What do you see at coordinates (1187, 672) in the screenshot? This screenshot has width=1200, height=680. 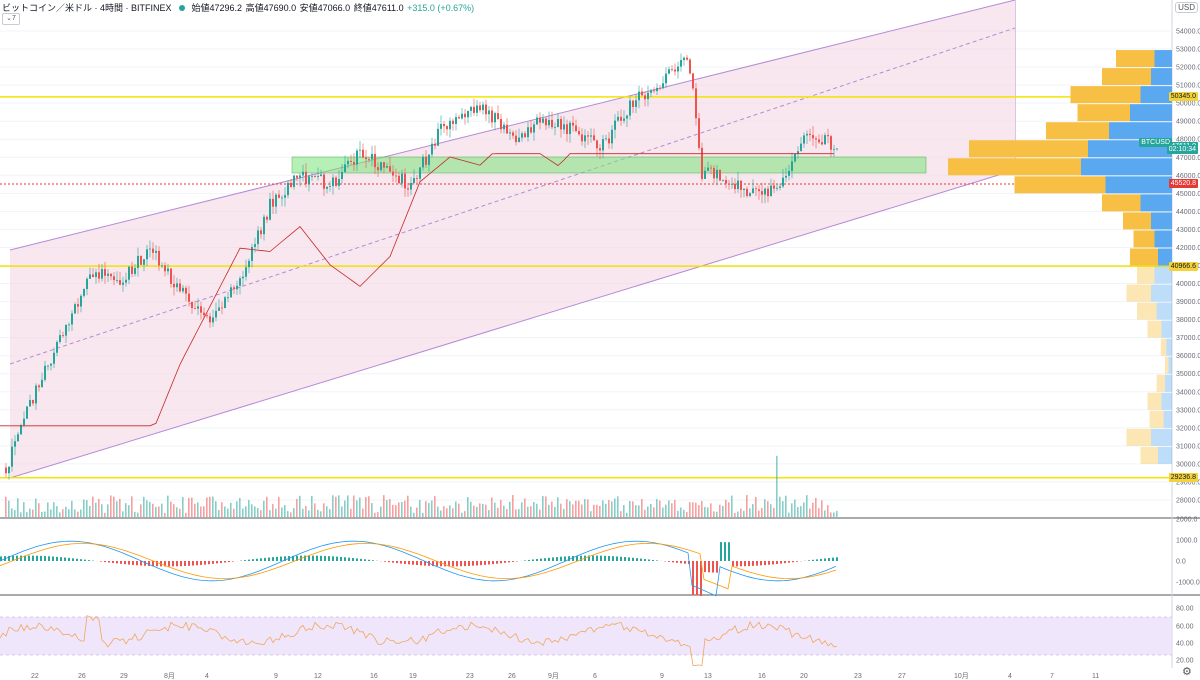 I see `gear-icon: ⚙` at bounding box center [1187, 672].